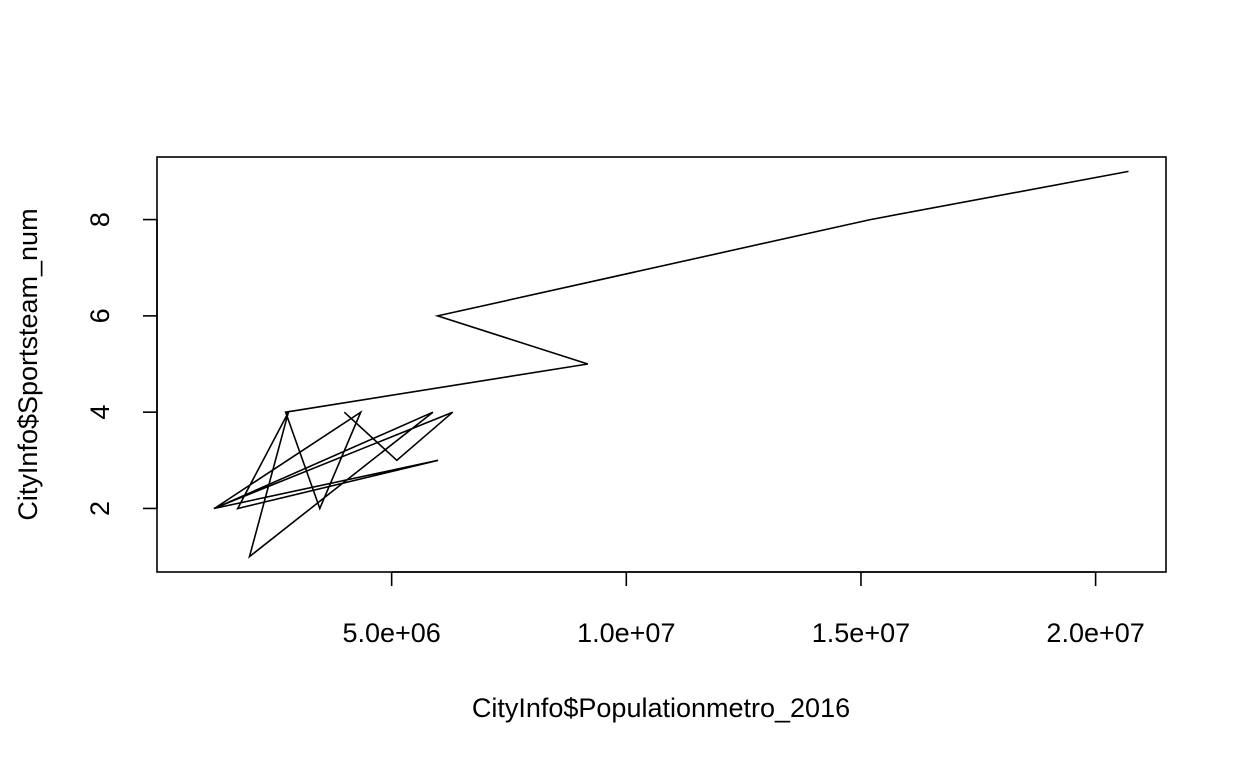 This screenshot has height=773, width=1248. I want to click on y-tick-label: 6, so click(100, 315).